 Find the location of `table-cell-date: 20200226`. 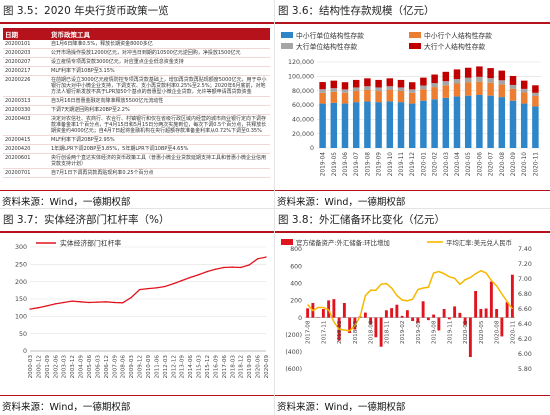

table-cell-date: 20200226 is located at coordinates (26, 86).